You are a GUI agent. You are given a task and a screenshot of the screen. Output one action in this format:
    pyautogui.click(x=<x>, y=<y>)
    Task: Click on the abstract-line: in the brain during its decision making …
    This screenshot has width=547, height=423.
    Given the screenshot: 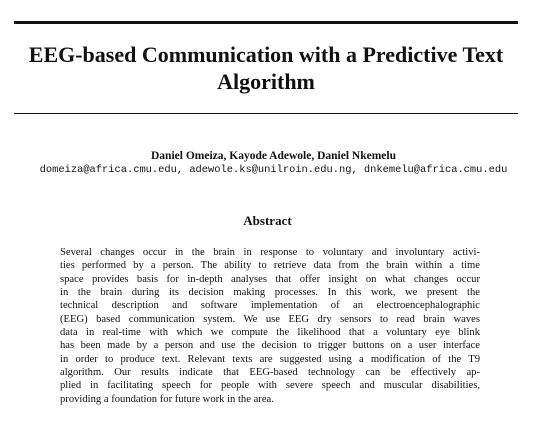 What is the action you would take?
    pyautogui.click(x=270, y=293)
    